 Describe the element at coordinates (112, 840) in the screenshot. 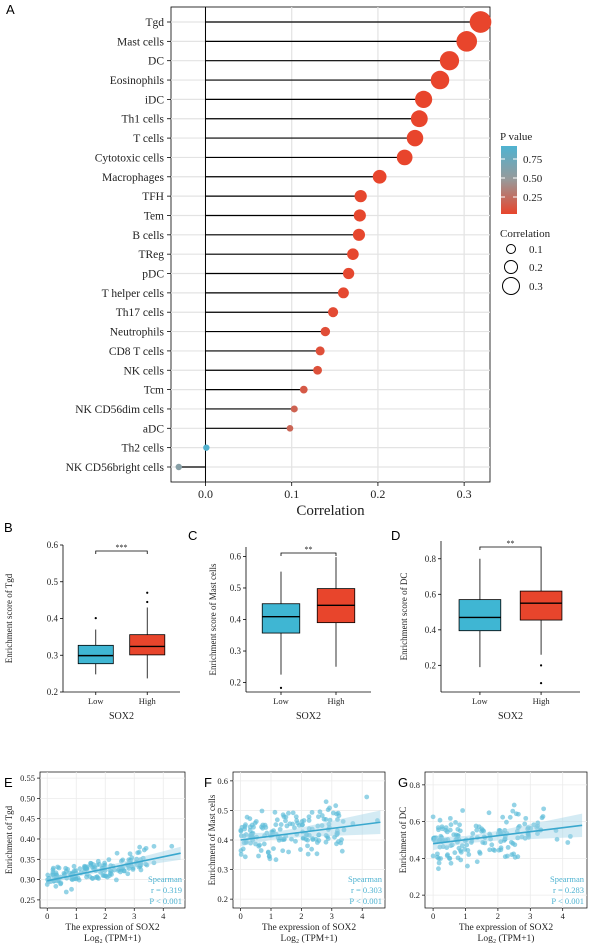

I see `plot-area` at that location.